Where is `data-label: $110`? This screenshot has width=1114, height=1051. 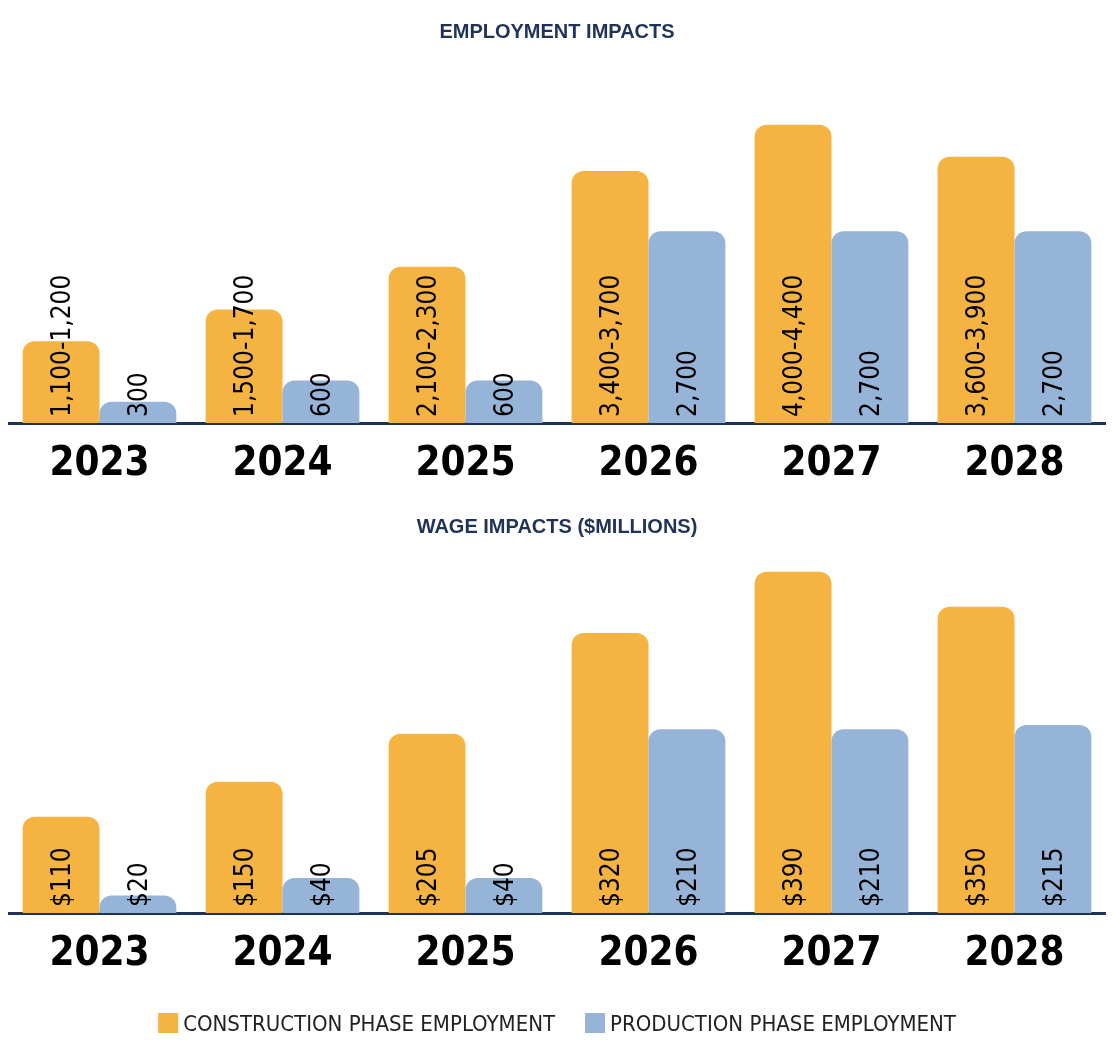 data-label: $110 is located at coordinates (61, 877).